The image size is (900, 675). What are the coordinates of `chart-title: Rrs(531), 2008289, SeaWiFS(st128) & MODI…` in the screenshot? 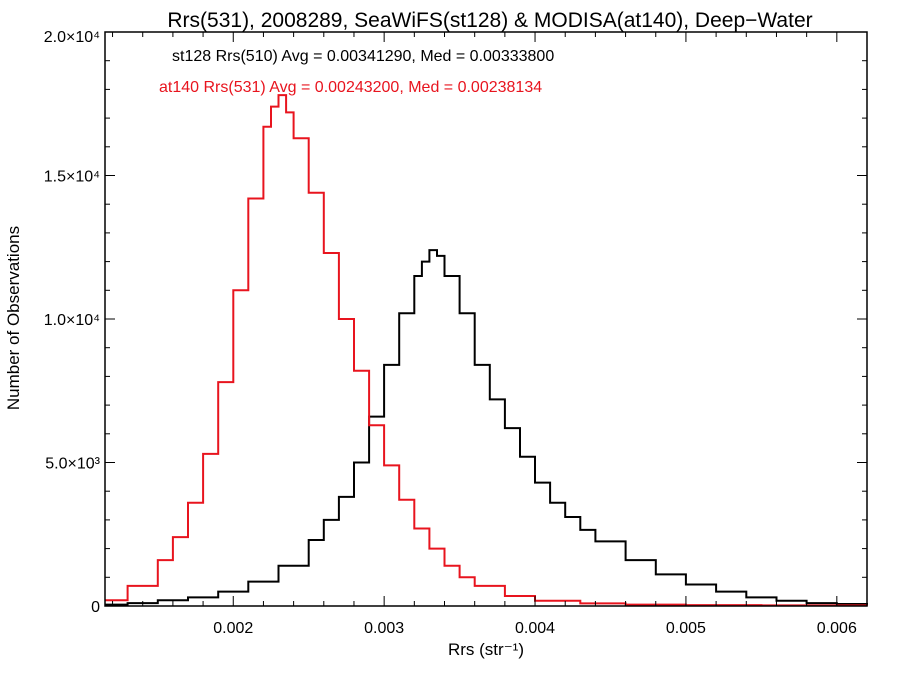 It's located at (489, 20).